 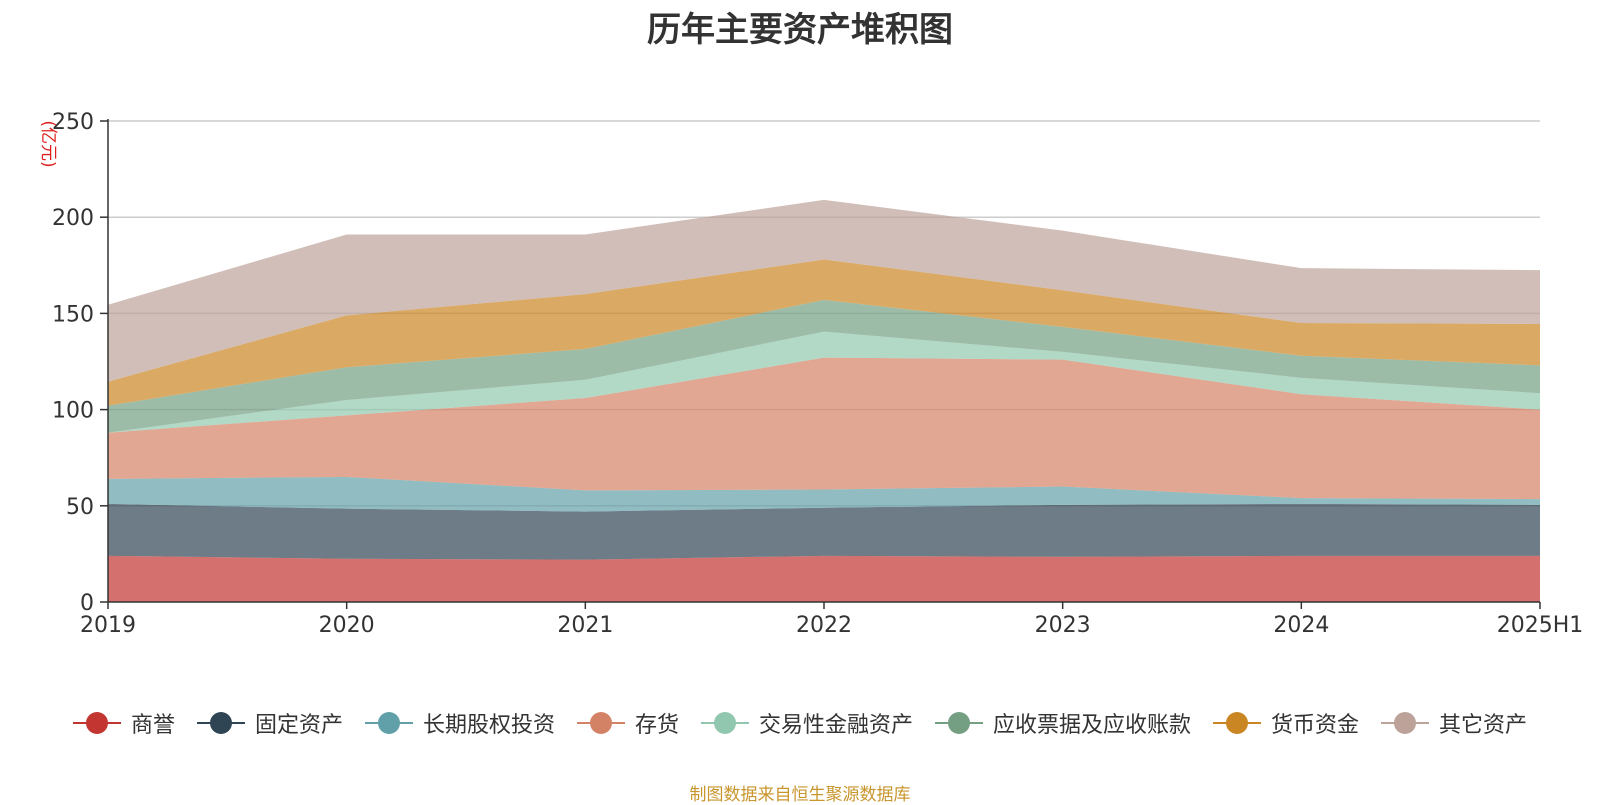 I want to click on legend-label: 交易性金融资产, so click(x=836, y=725).